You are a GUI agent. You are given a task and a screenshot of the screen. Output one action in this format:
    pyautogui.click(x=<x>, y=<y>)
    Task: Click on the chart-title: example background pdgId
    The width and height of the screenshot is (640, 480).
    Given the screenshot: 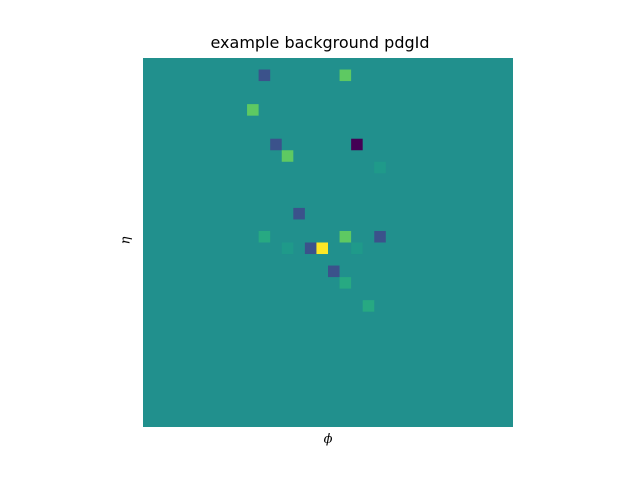 What is the action you would take?
    pyautogui.click(x=320, y=42)
    